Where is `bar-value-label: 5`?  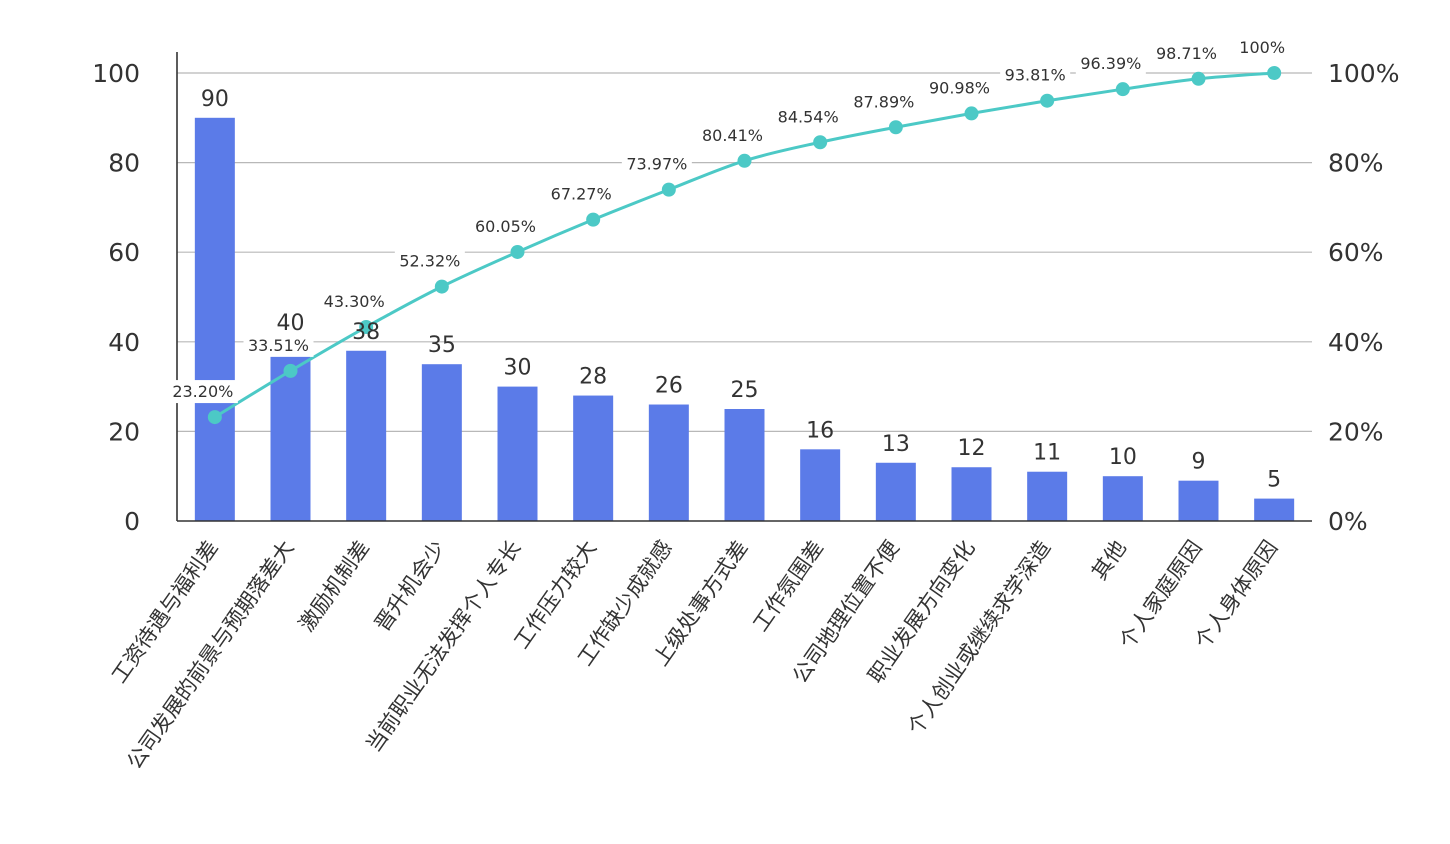
bar-value-label: 5 is located at coordinates (1274, 480).